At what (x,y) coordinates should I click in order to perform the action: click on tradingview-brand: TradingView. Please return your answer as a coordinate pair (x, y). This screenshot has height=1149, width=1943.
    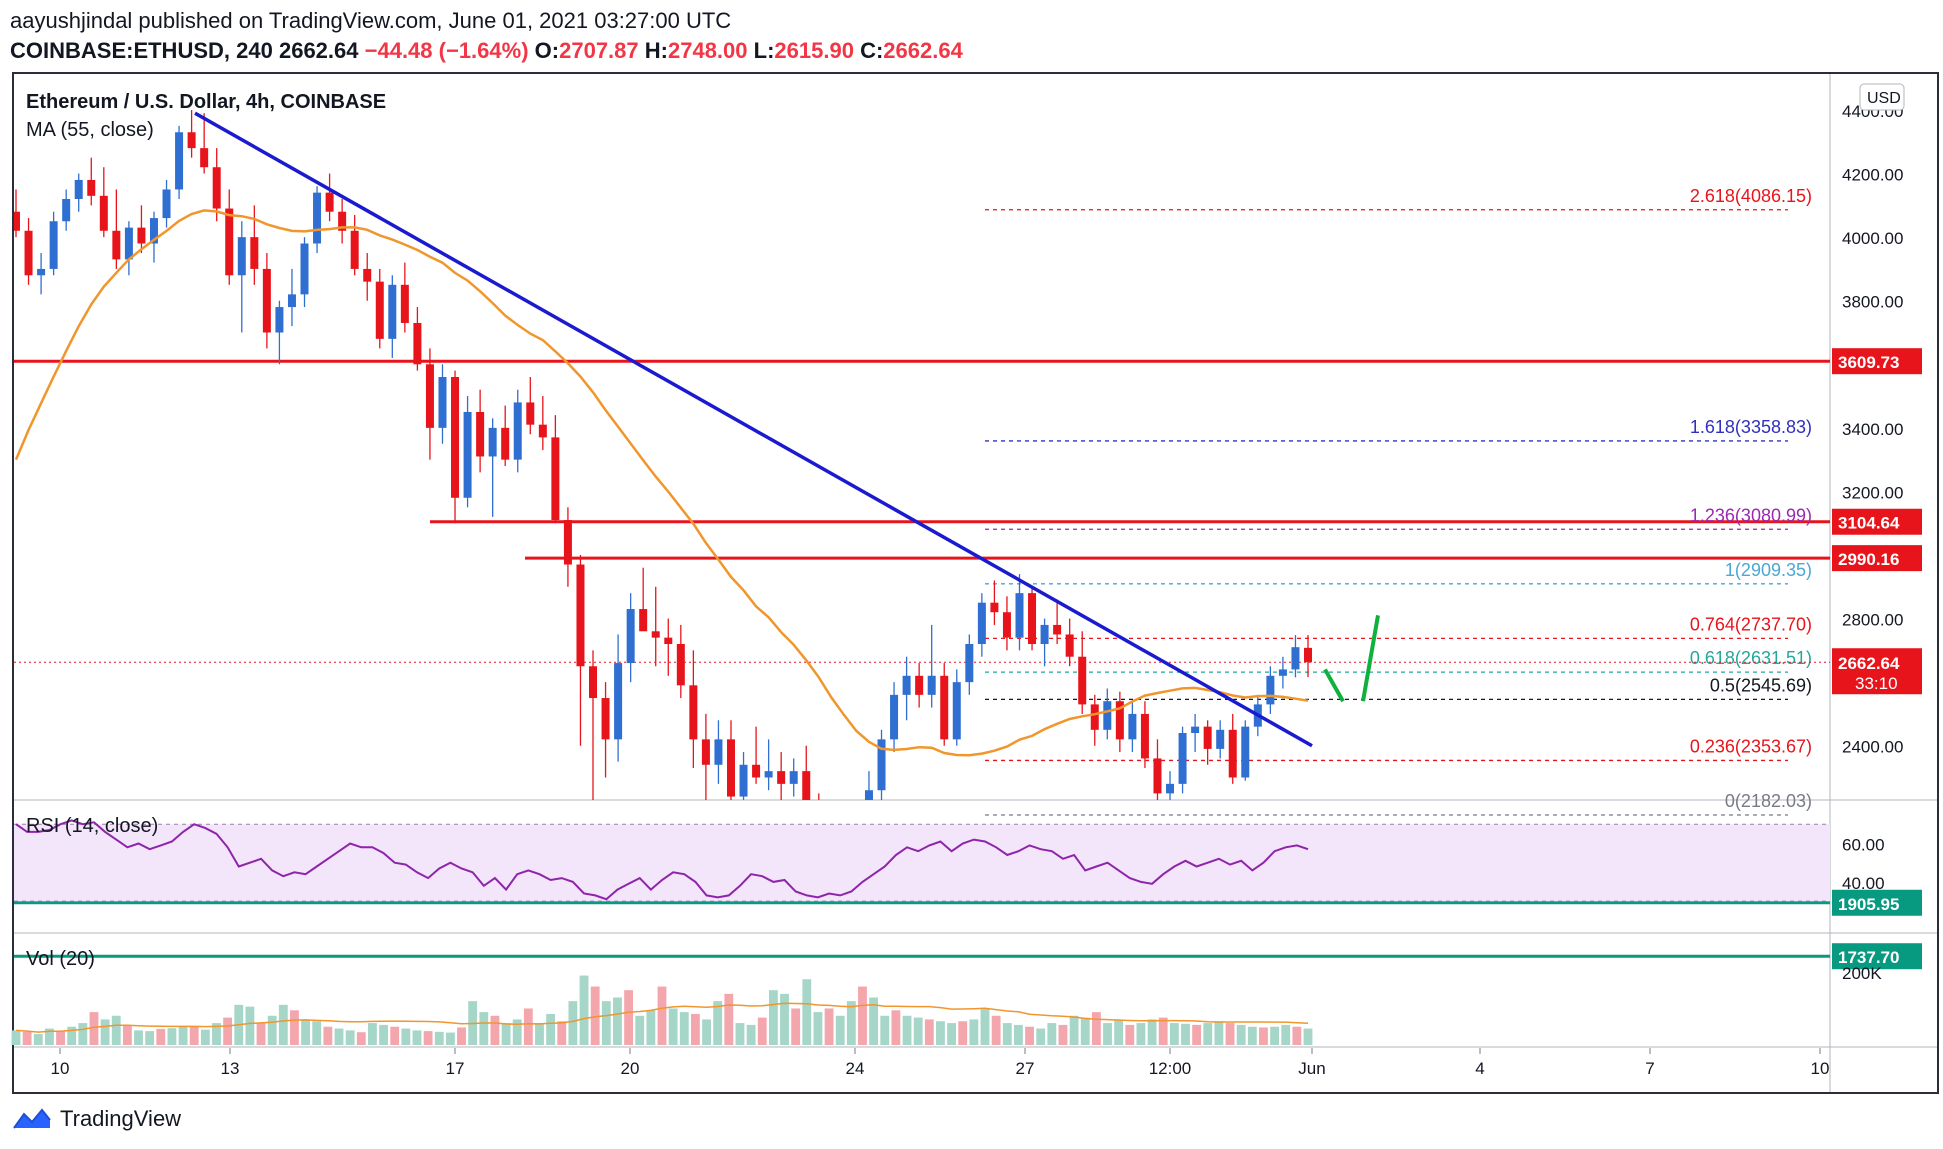
    Looking at the image, I should click on (96, 1119).